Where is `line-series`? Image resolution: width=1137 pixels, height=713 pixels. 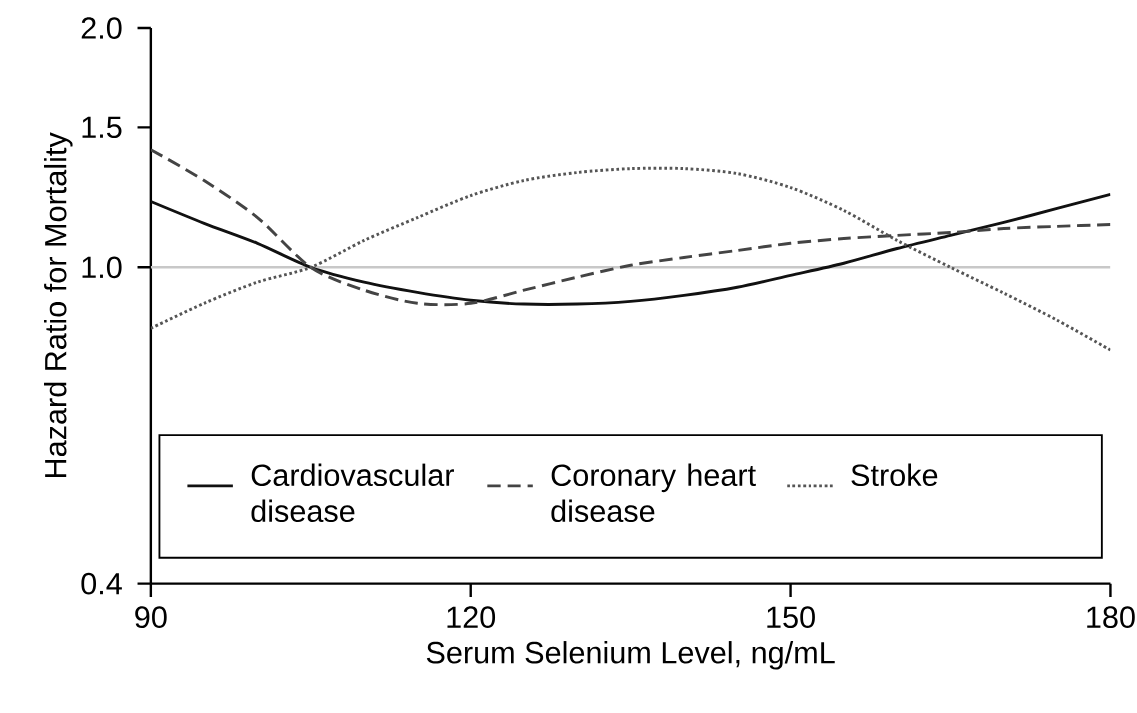
line-series is located at coordinates (630, 250).